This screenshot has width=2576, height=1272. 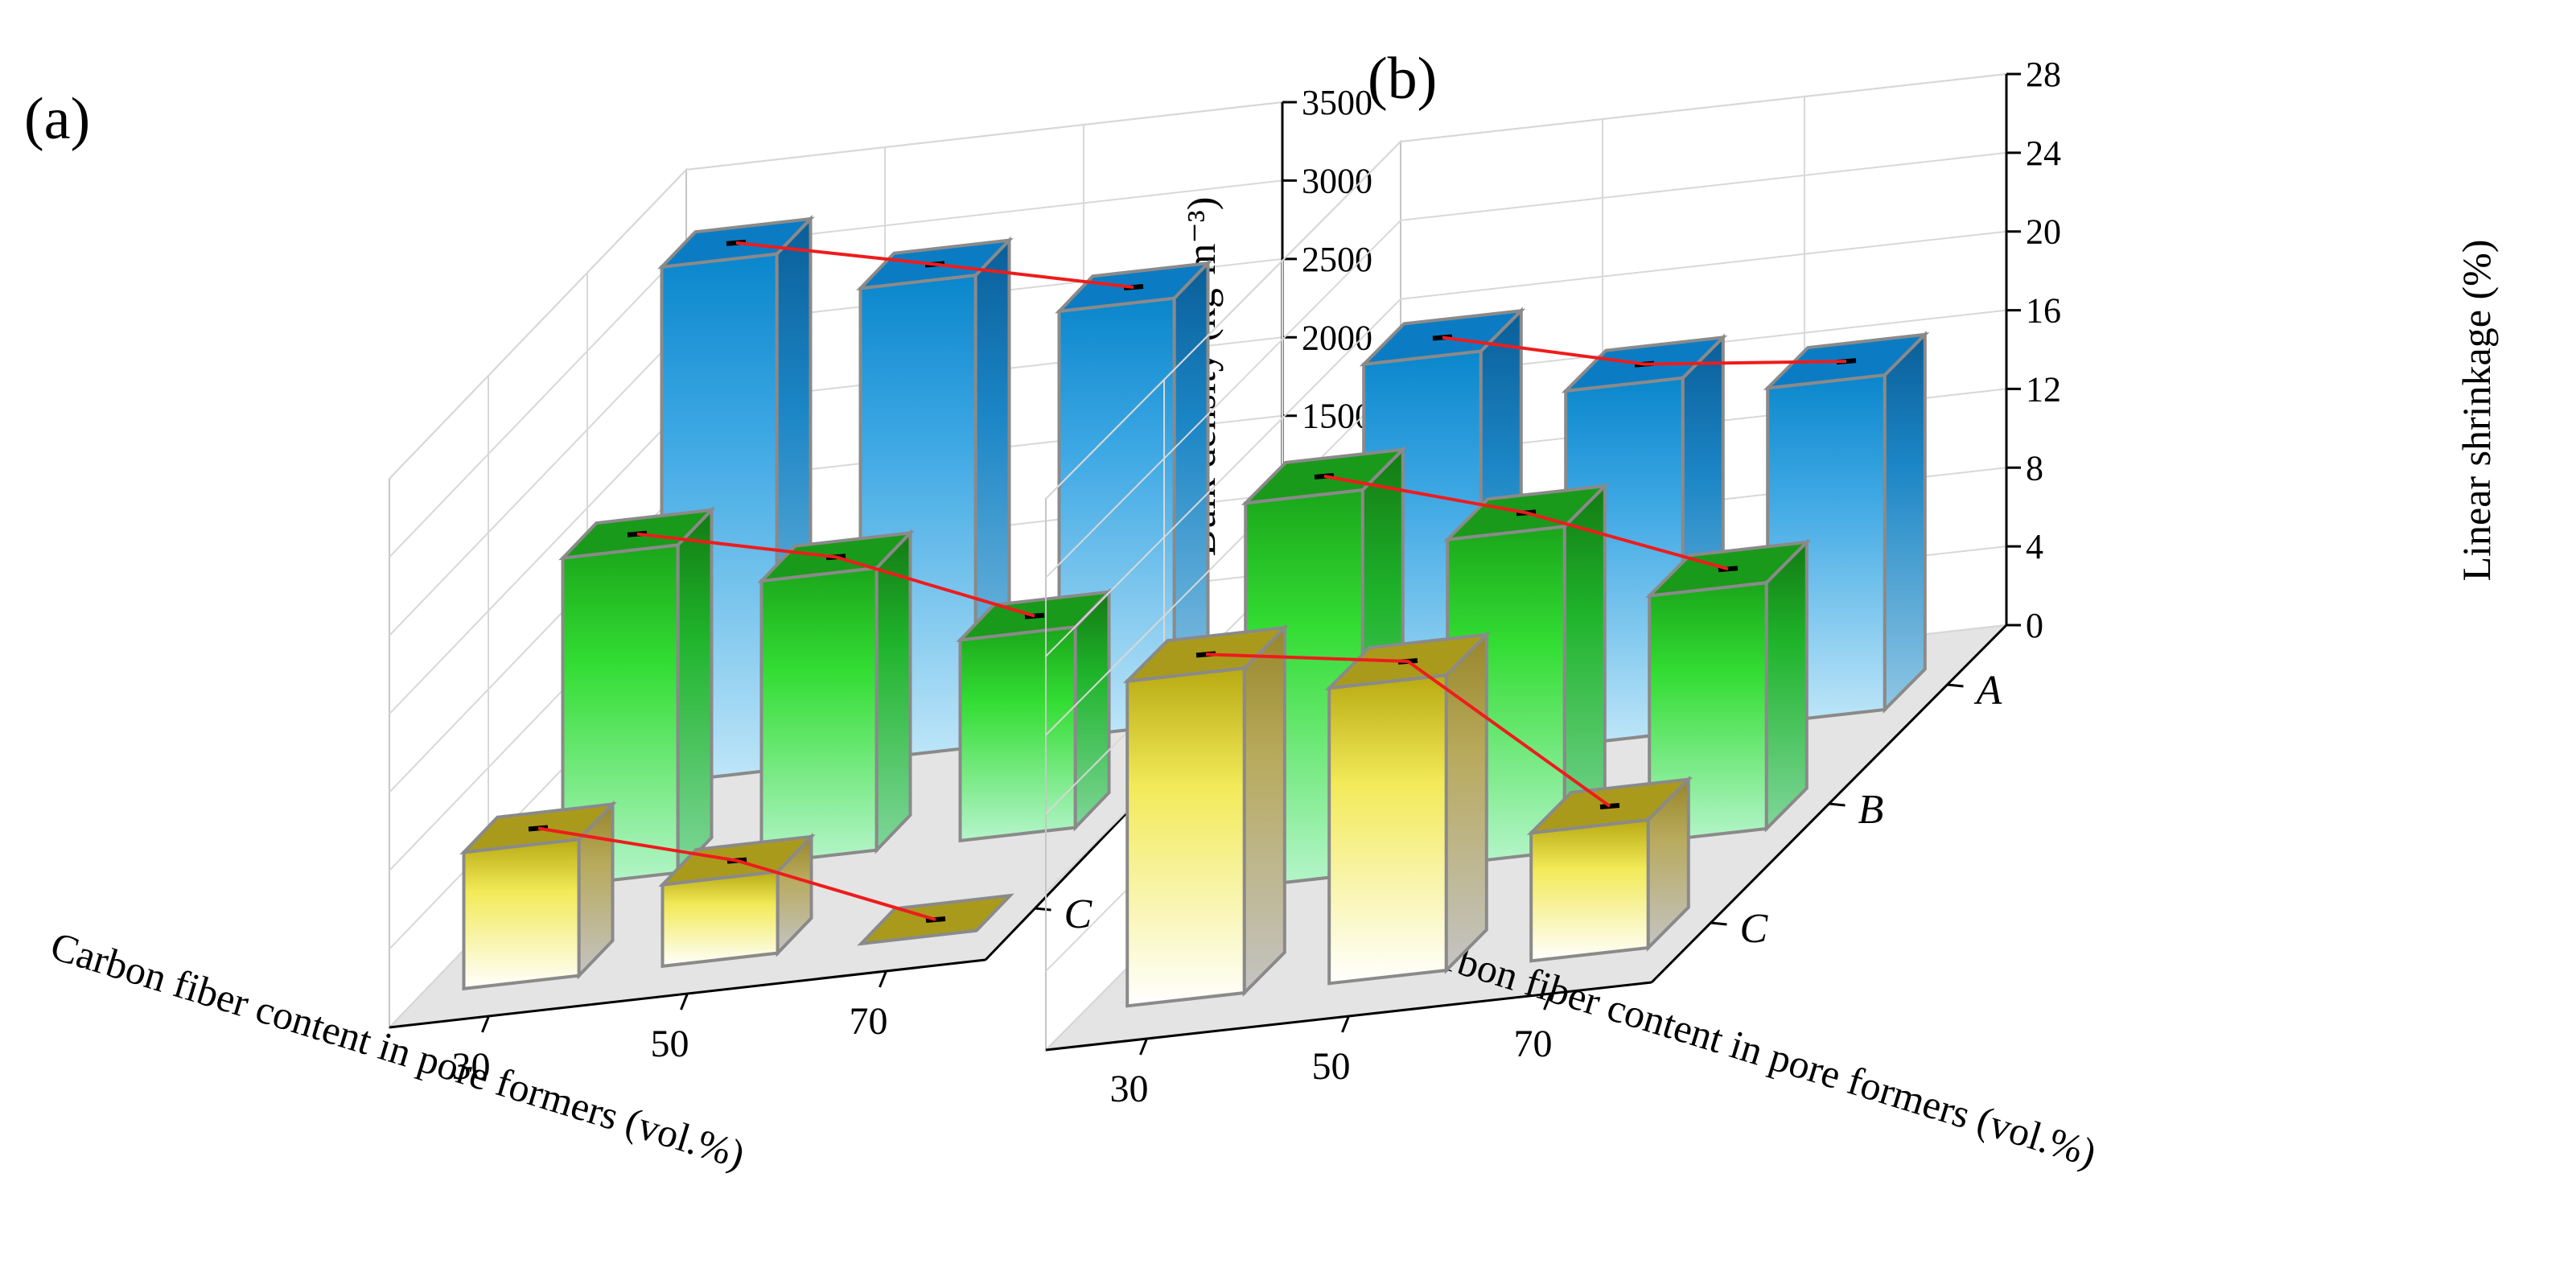 What do you see at coordinates (2043, 232) in the screenshot?
I see `z-tick-label: 20` at bounding box center [2043, 232].